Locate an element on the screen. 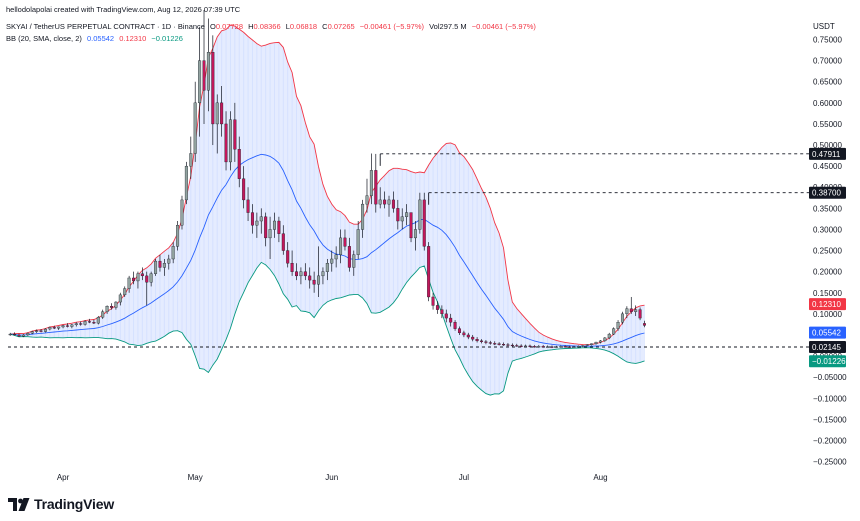  bb-lower-value: −0.01226 is located at coordinates (167, 38).